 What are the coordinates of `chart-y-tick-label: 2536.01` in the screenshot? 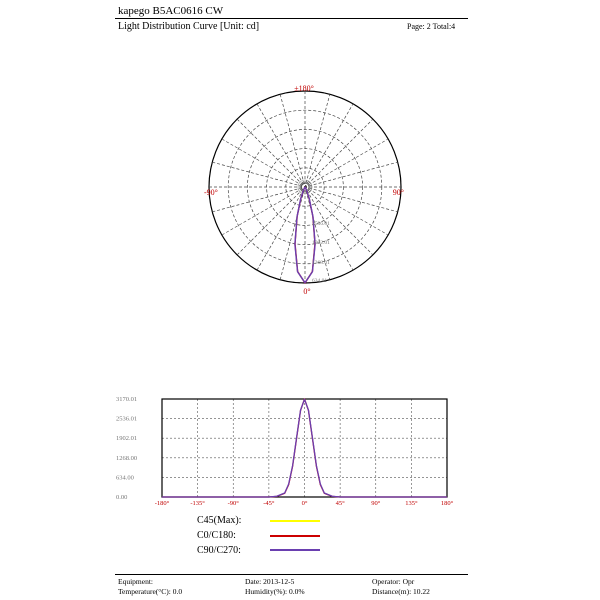 It's located at (126, 419).